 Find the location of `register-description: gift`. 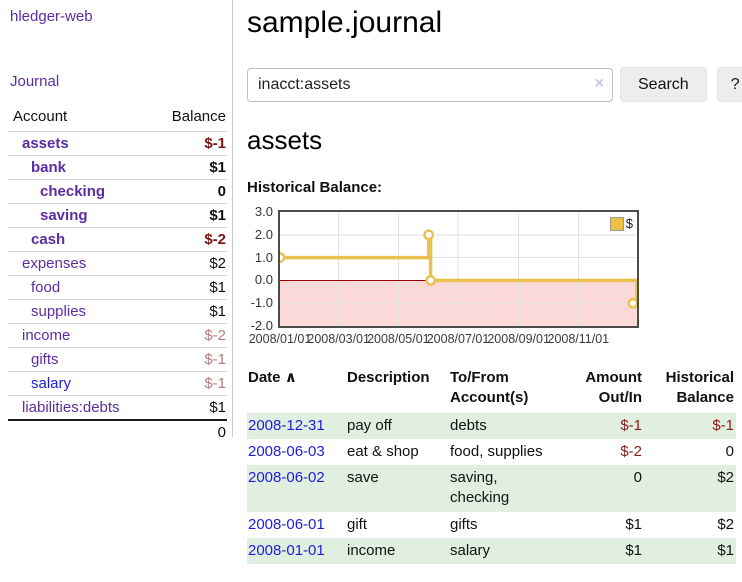

register-description: gift is located at coordinates (357, 524).